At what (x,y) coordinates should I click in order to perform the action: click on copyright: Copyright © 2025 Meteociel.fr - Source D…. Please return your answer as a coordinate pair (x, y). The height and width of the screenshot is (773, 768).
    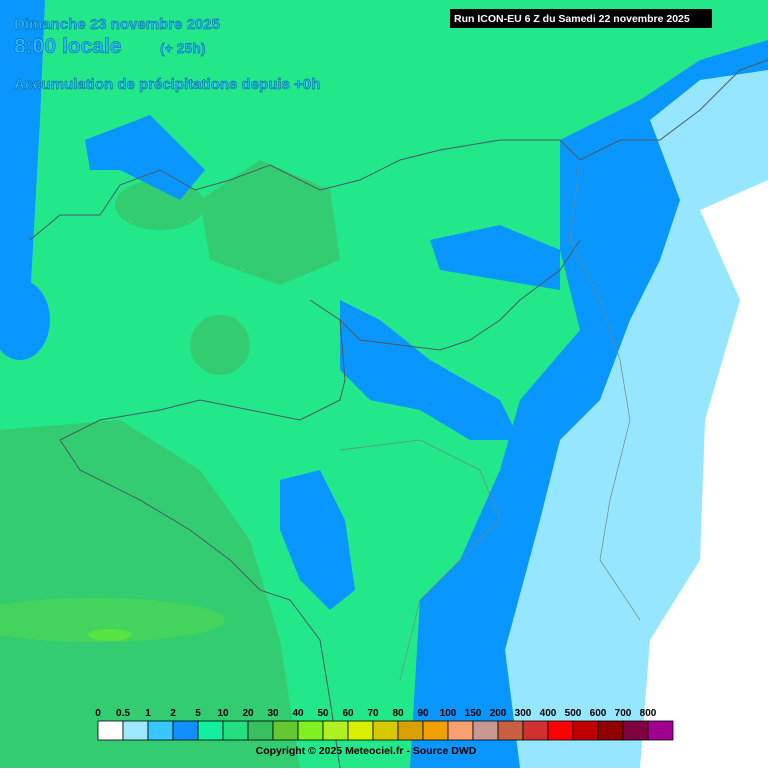
    Looking at the image, I should click on (366, 751).